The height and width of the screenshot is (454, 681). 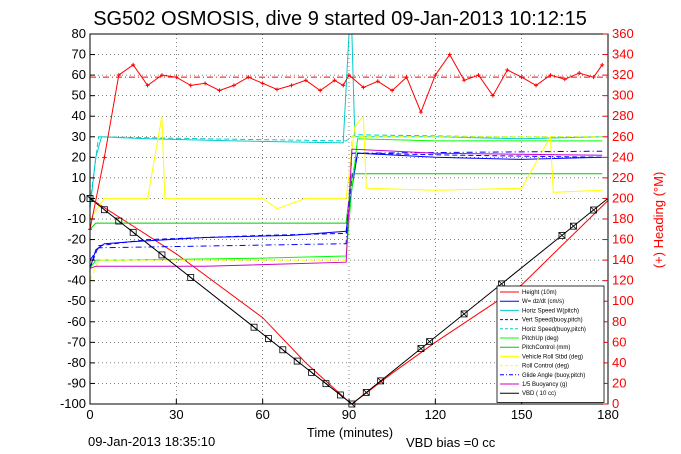 I want to click on y-left-tick-label: 50, so click(x=79, y=95).